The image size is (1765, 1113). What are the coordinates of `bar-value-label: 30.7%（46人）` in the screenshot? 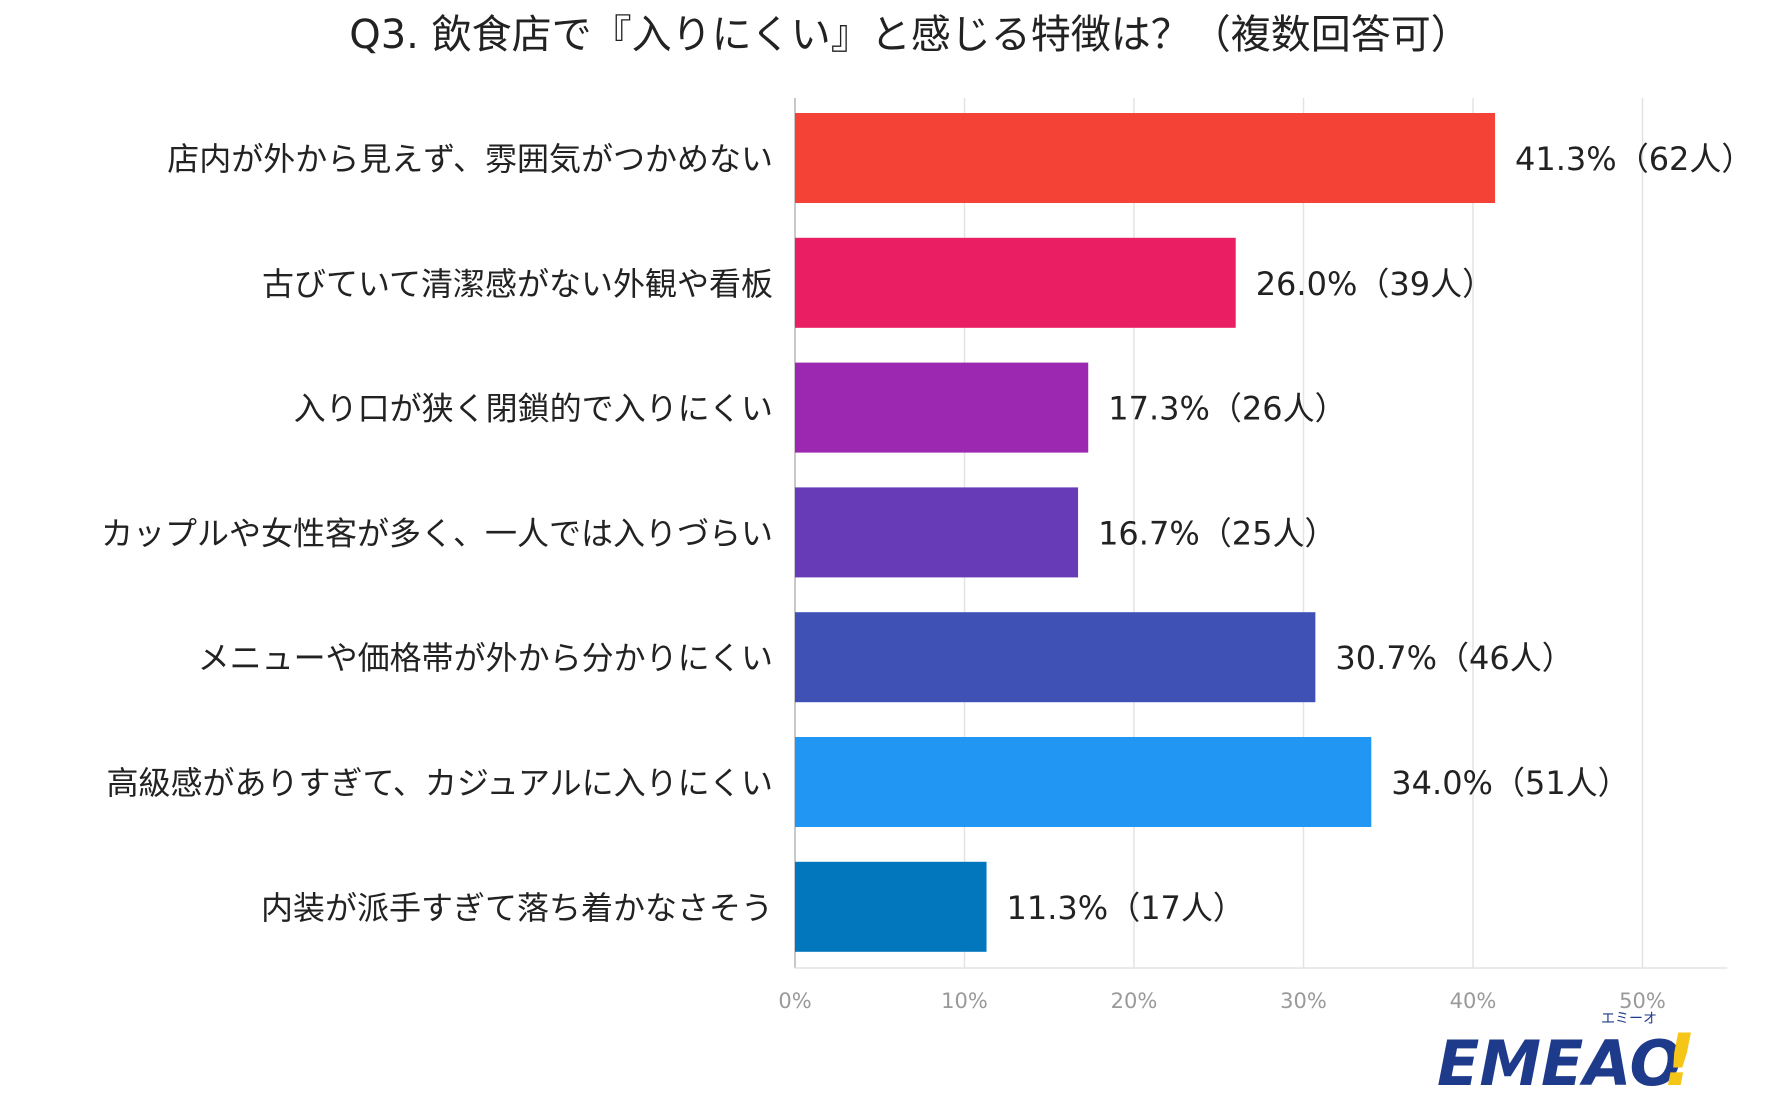 It's located at (1454, 658).